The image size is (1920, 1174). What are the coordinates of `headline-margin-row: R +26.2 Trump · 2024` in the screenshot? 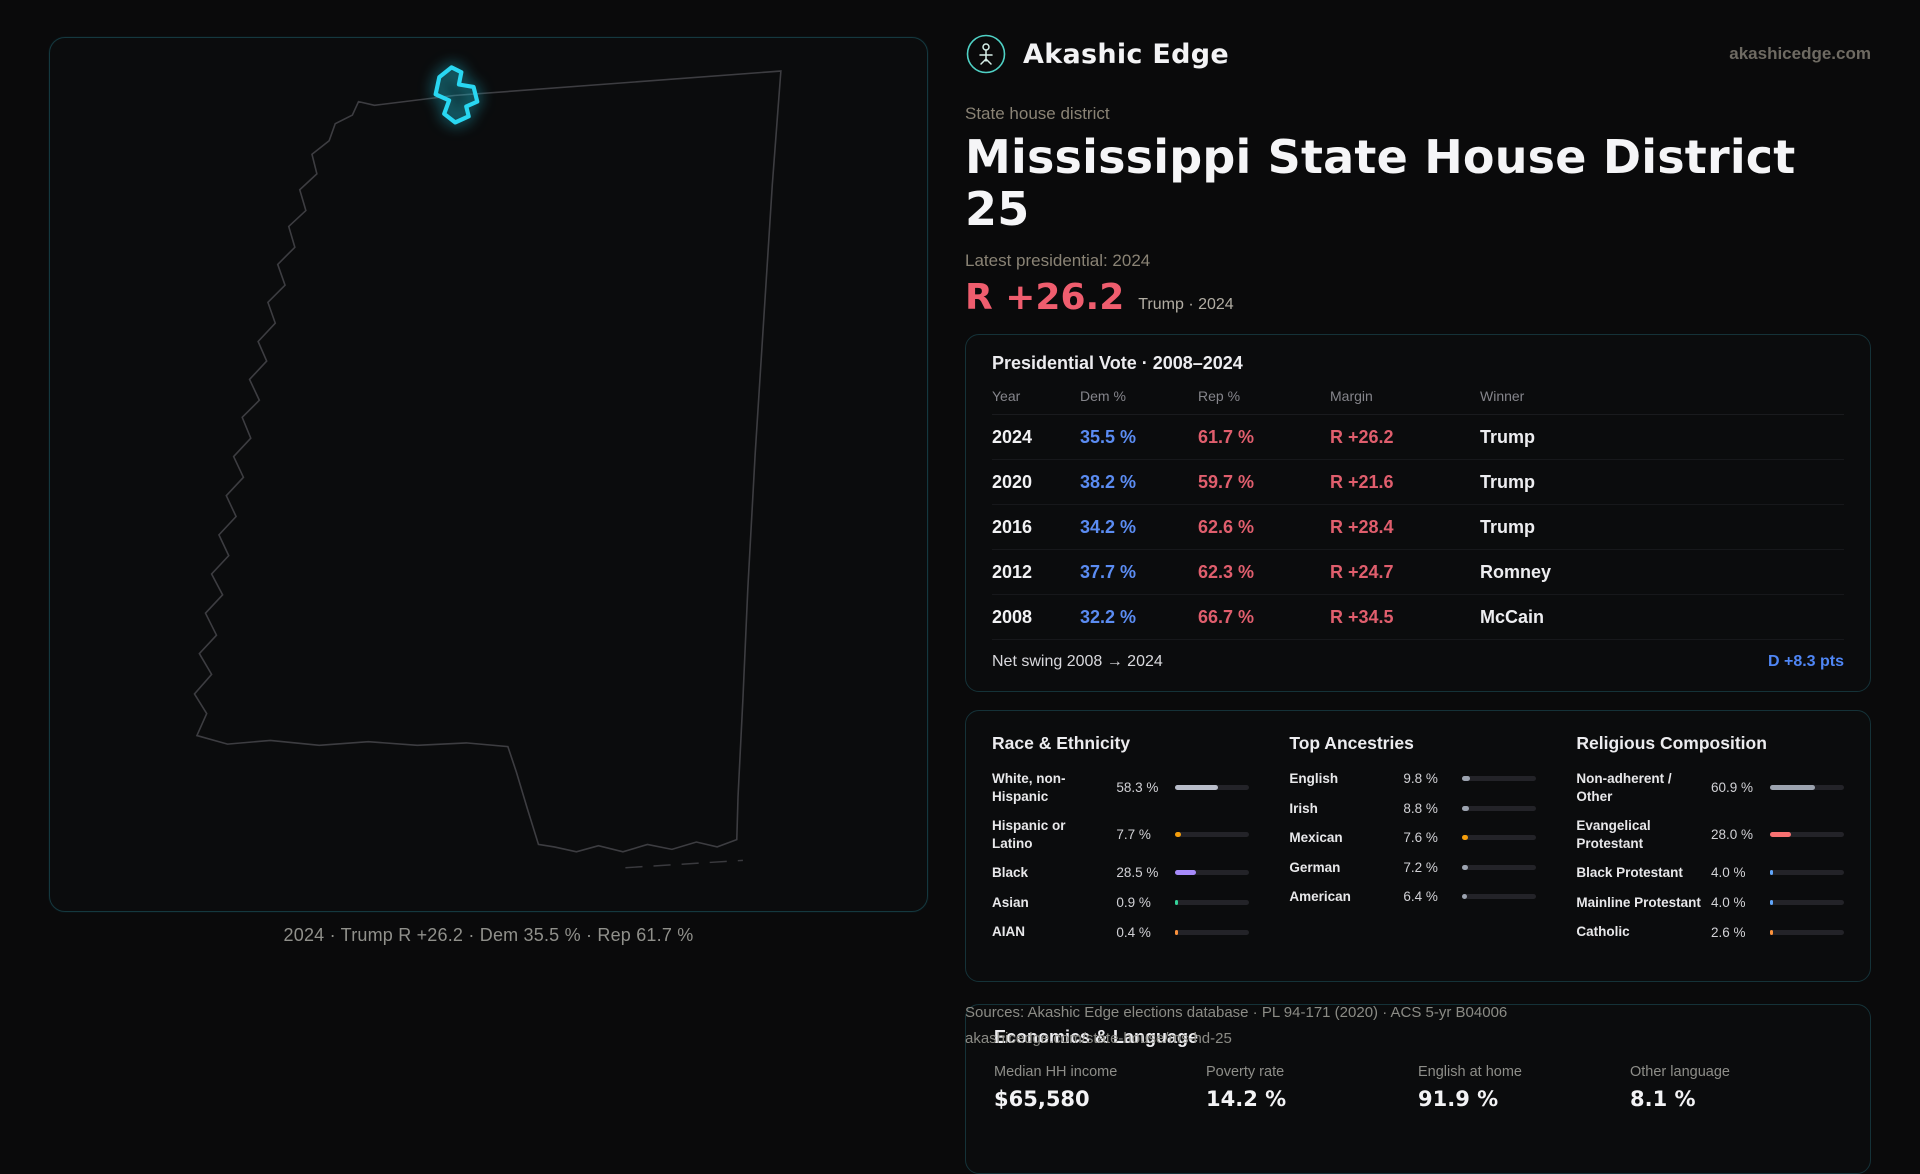 It's located at (1418, 297).